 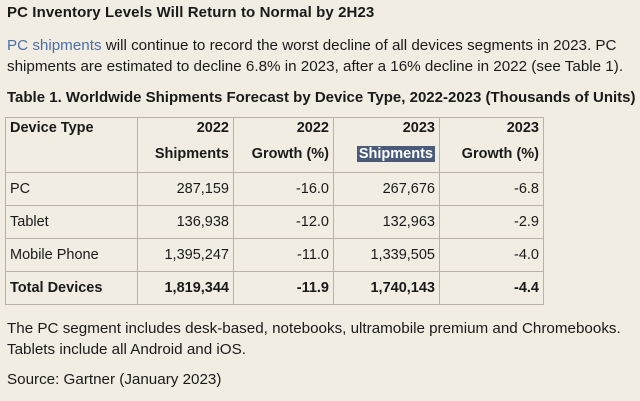 What do you see at coordinates (185, 222) in the screenshot?
I see `shipments-2022-cell: 136,938` at bounding box center [185, 222].